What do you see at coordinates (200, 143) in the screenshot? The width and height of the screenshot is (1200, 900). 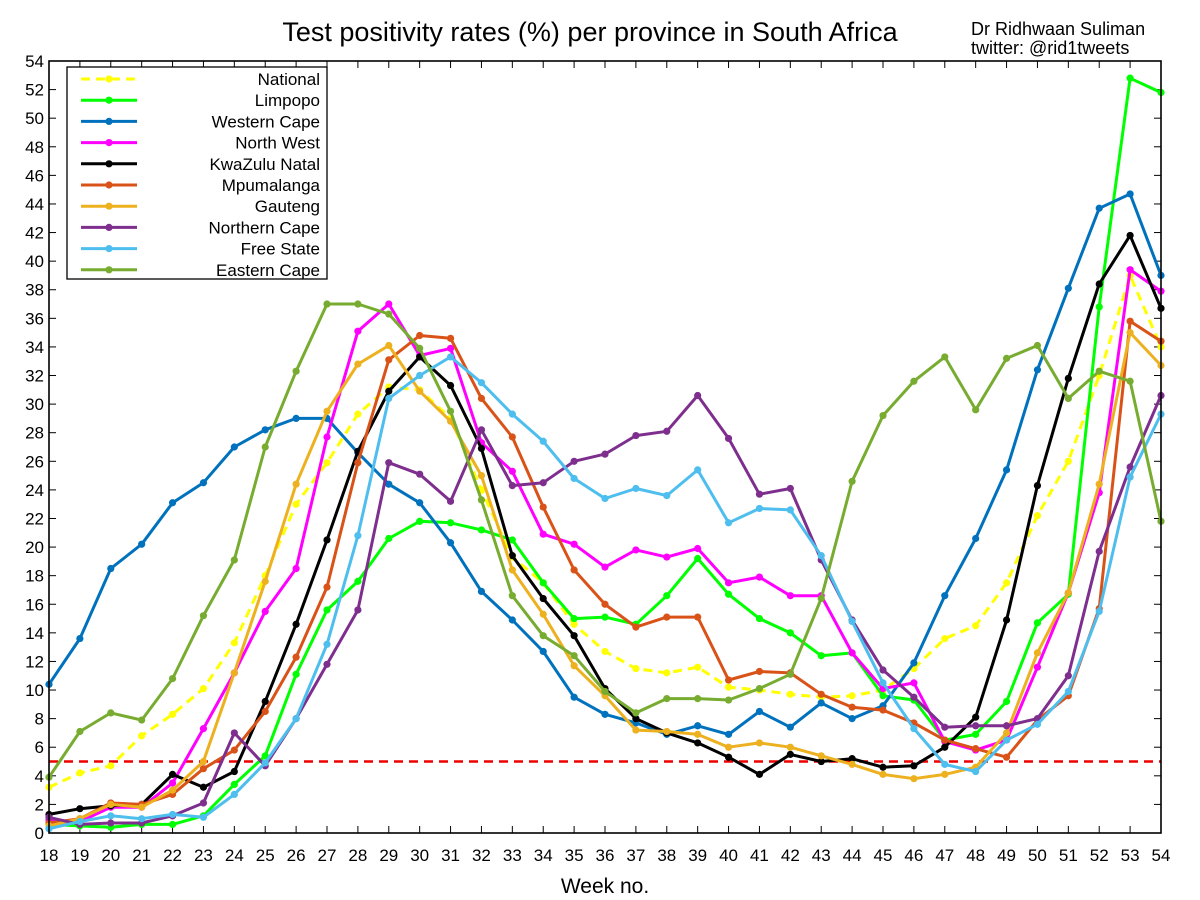 I see `legend-entry-north-west: North West` at bounding box center [200, 143].